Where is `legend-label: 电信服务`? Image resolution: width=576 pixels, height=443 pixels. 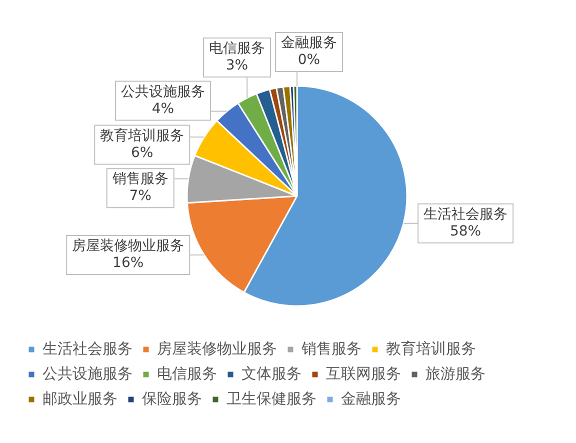 legend-label: 电信服务 is located at coordinates (187, 373).